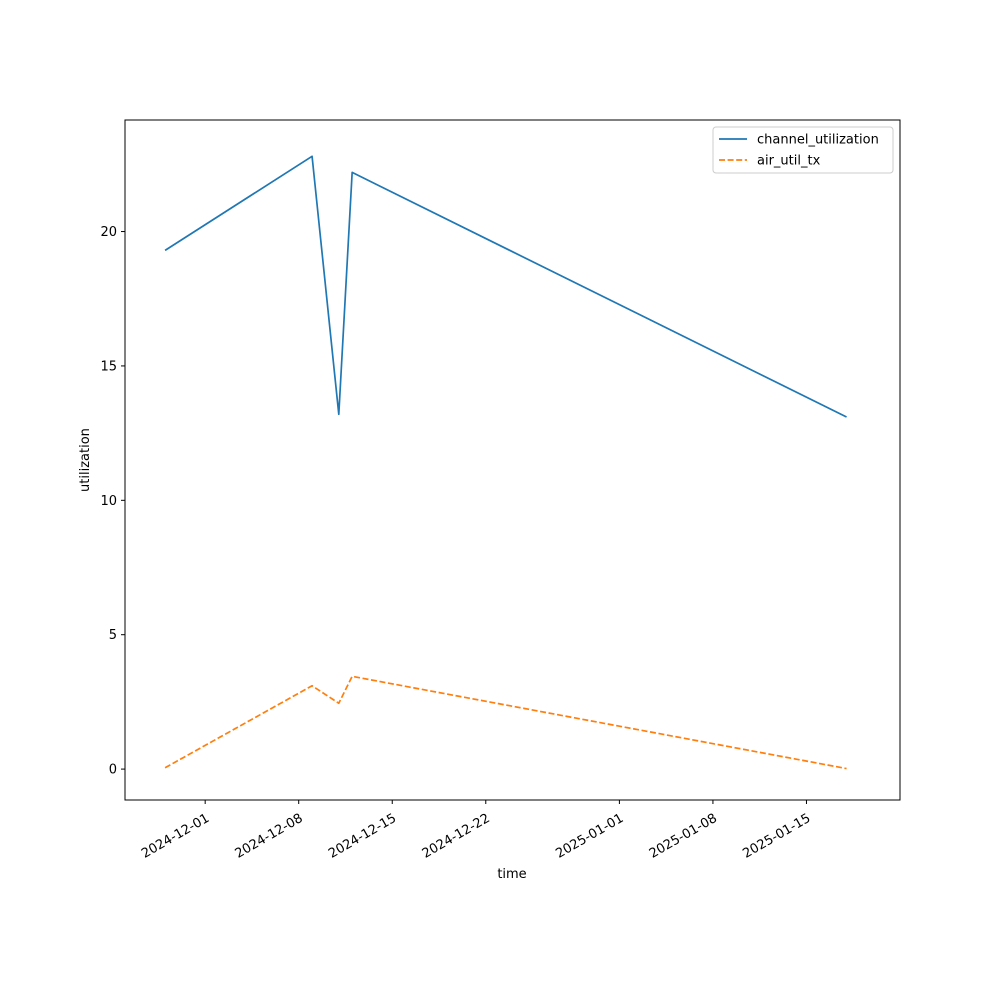  Describe the element at coordinates (85, 460) in the screenshot. I see `y-axis-label: utilization` at that location.